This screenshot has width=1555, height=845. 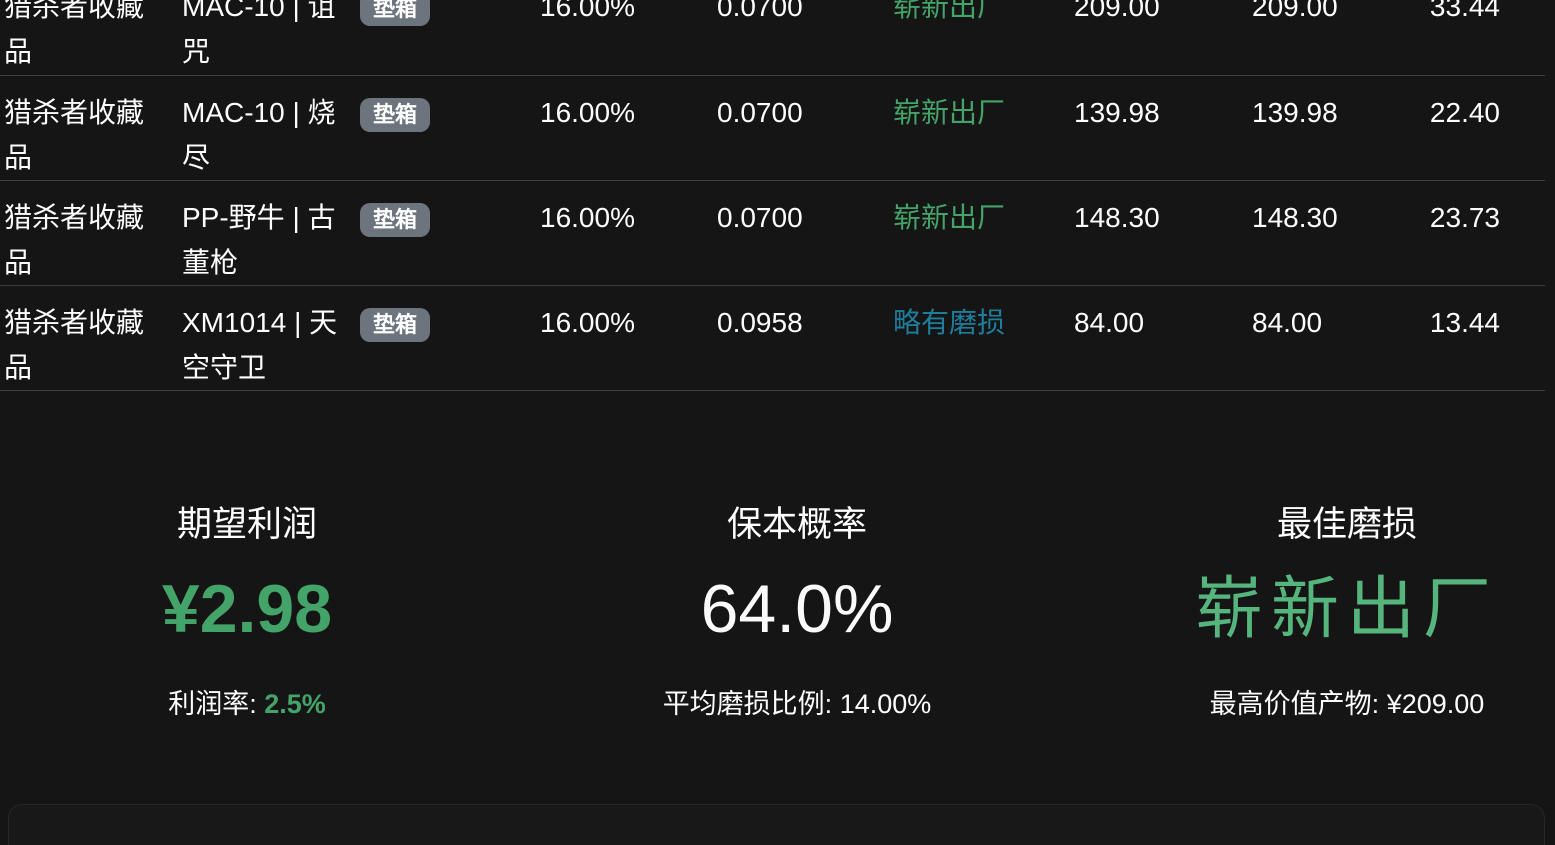 What do you see at coordinates (1435, 704) in the screenshot?
I see `top-value-amount: ¥209.00` at bounding box center [1435, 704].